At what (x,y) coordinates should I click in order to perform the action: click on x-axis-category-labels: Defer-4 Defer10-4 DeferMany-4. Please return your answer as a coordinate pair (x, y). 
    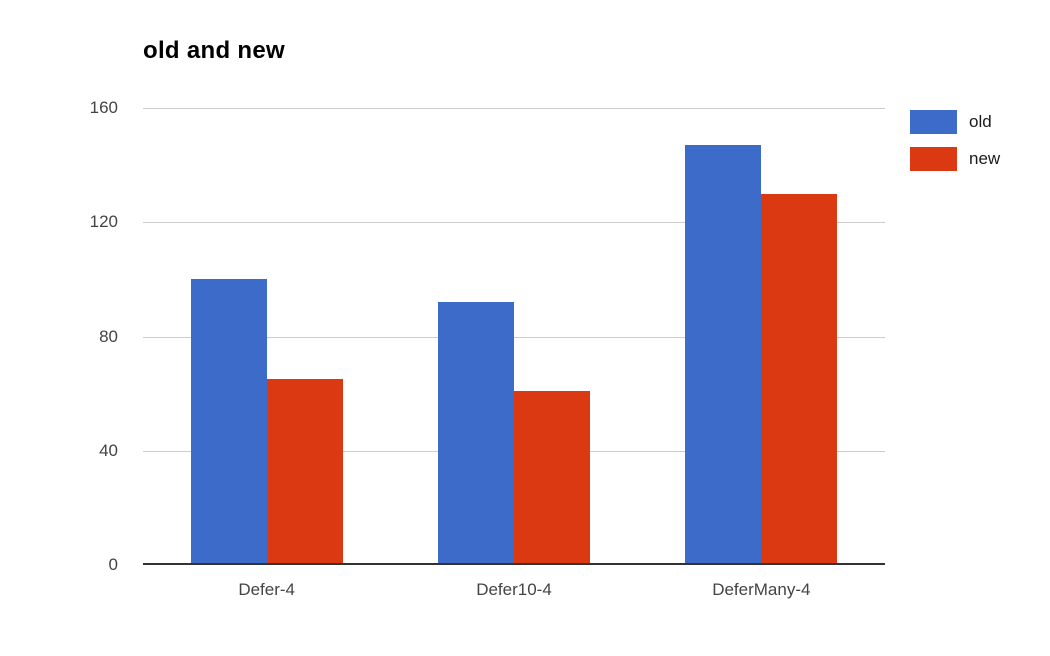
    Looking at the image, I should click on (514, 592).